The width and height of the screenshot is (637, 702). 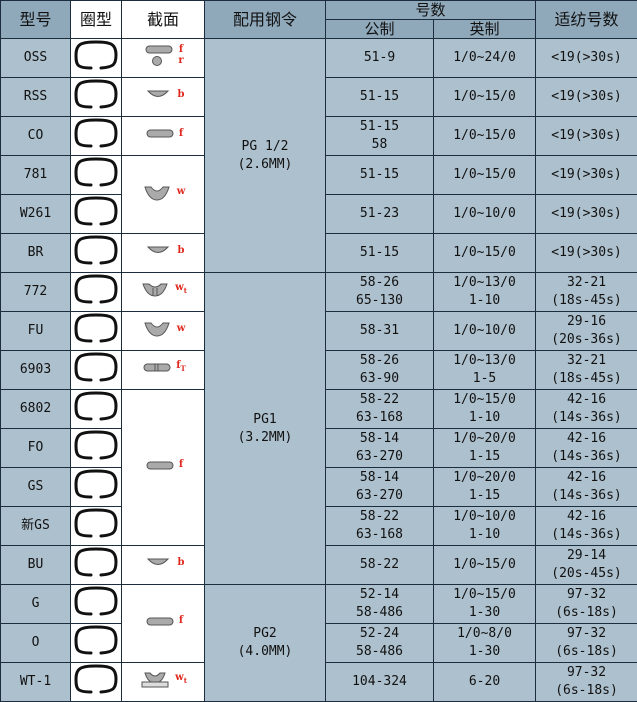 What do you see at coordinates (586, 379) in the screenshot?
I see `cell-line: (18s-45s)` at bounding box center [586, 379].